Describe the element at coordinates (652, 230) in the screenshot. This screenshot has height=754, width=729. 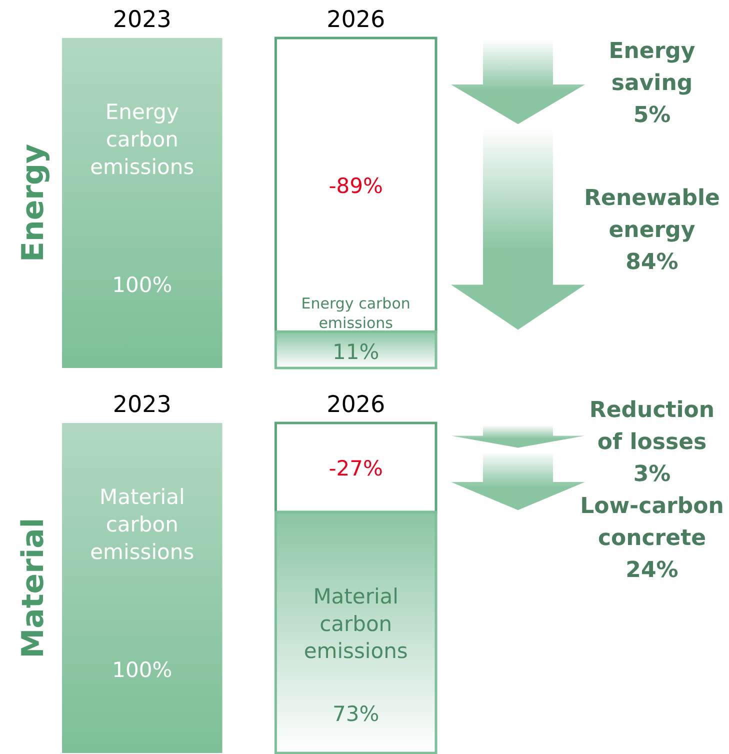
I see `text: Renewable energy 84%` at that location.